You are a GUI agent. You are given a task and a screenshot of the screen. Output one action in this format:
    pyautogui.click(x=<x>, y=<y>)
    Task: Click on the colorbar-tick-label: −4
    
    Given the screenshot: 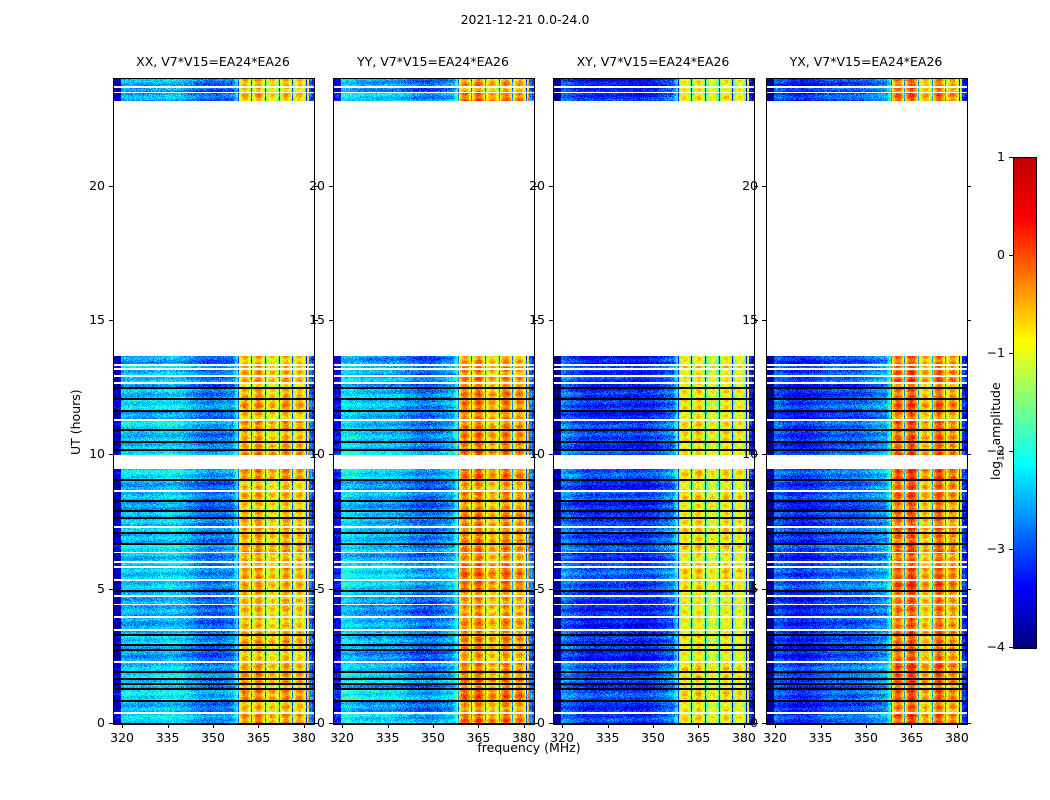 What is the action you would take?
    pyautogui.click(x=995, y=646)
    